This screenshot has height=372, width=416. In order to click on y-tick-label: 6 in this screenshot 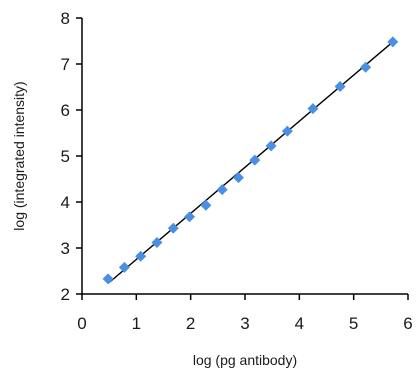, I will do `click(65, 110)`.